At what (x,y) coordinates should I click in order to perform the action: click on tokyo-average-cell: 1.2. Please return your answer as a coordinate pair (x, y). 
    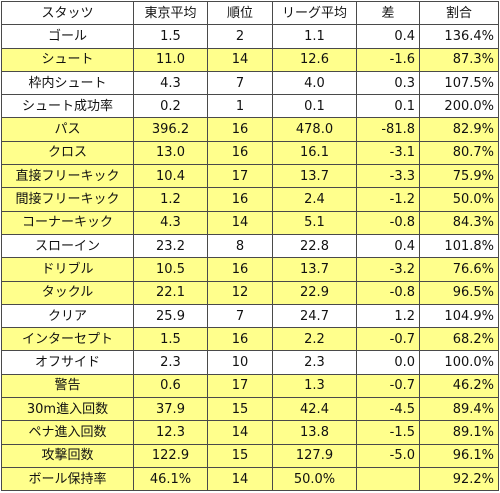
    Looking at the image, I should click on (170, 199).